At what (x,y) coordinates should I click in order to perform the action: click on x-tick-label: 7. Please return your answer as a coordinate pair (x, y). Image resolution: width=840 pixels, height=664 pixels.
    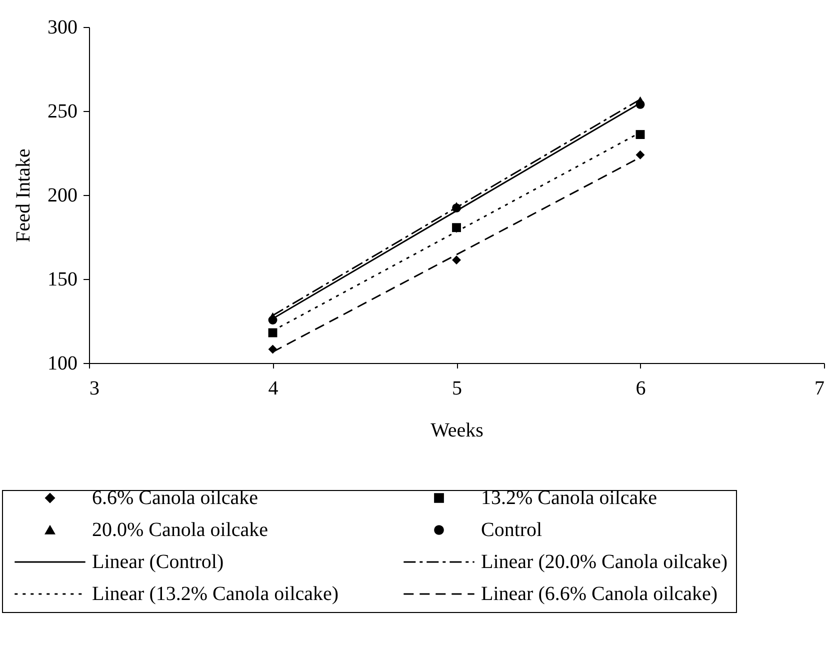
    Looking at the image, I should click on (819, 389).